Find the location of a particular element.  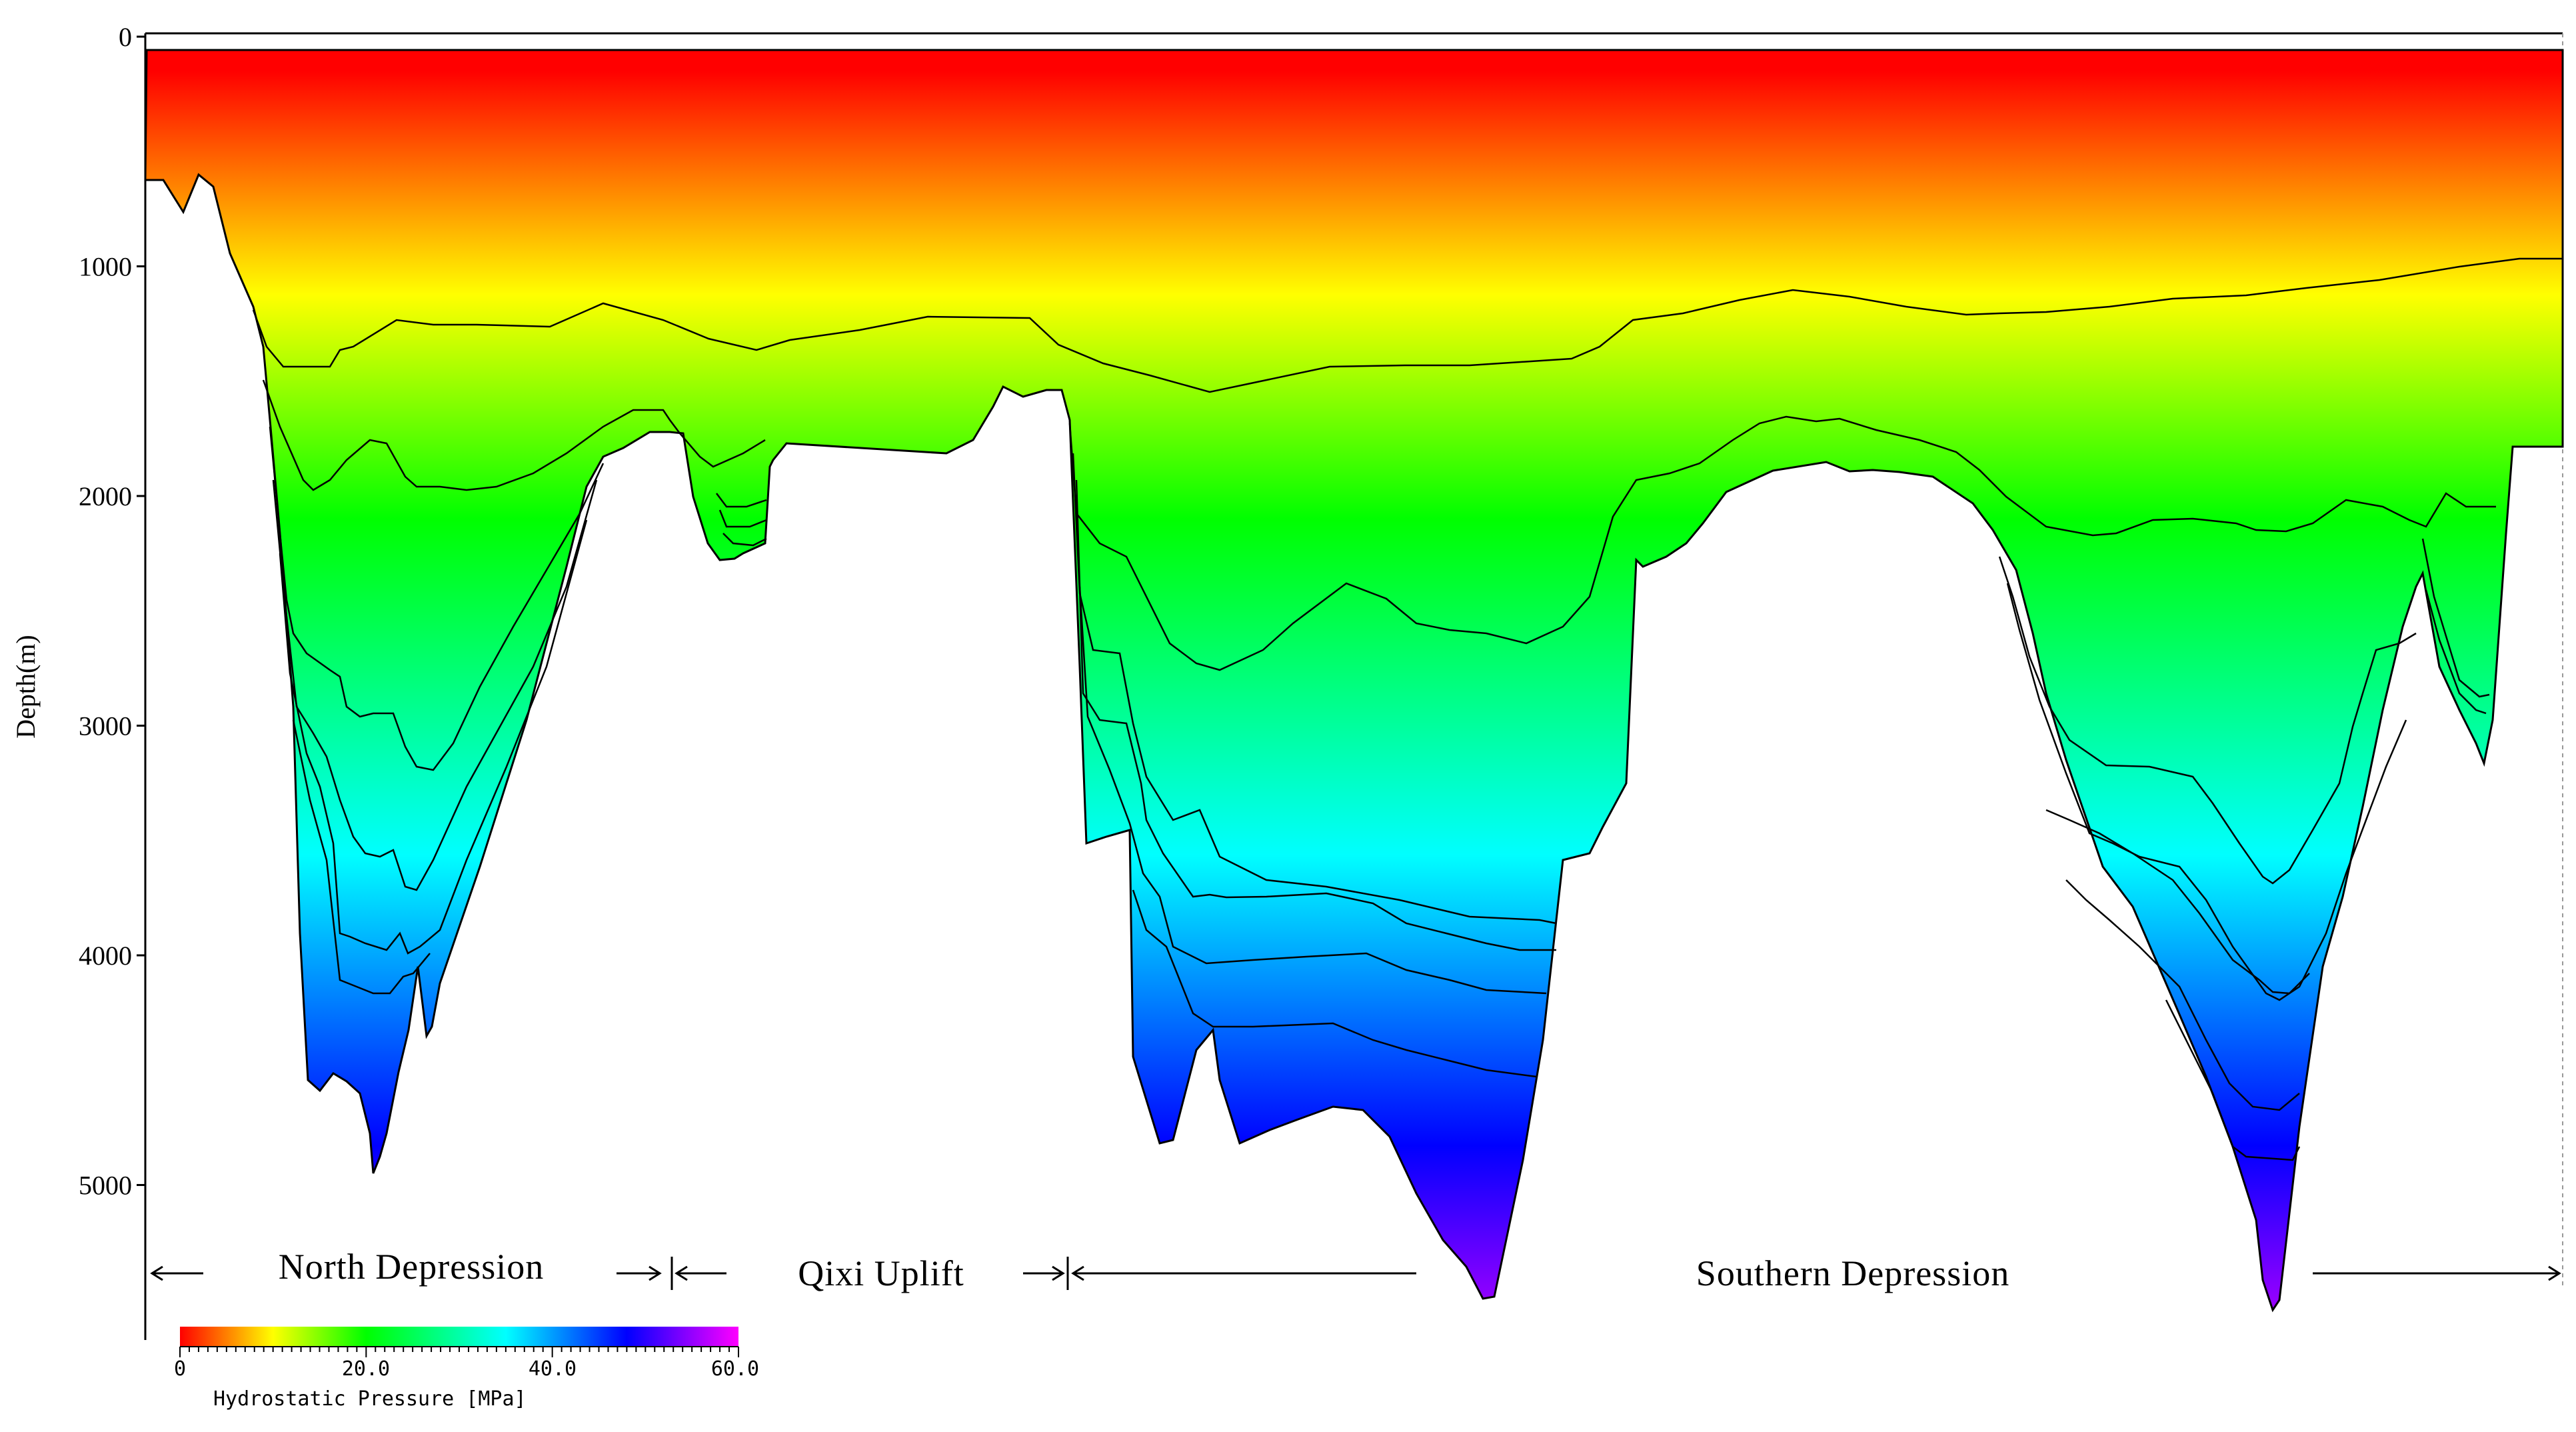

depth-tick-label: 4000 is located at coordinates (106, 956).